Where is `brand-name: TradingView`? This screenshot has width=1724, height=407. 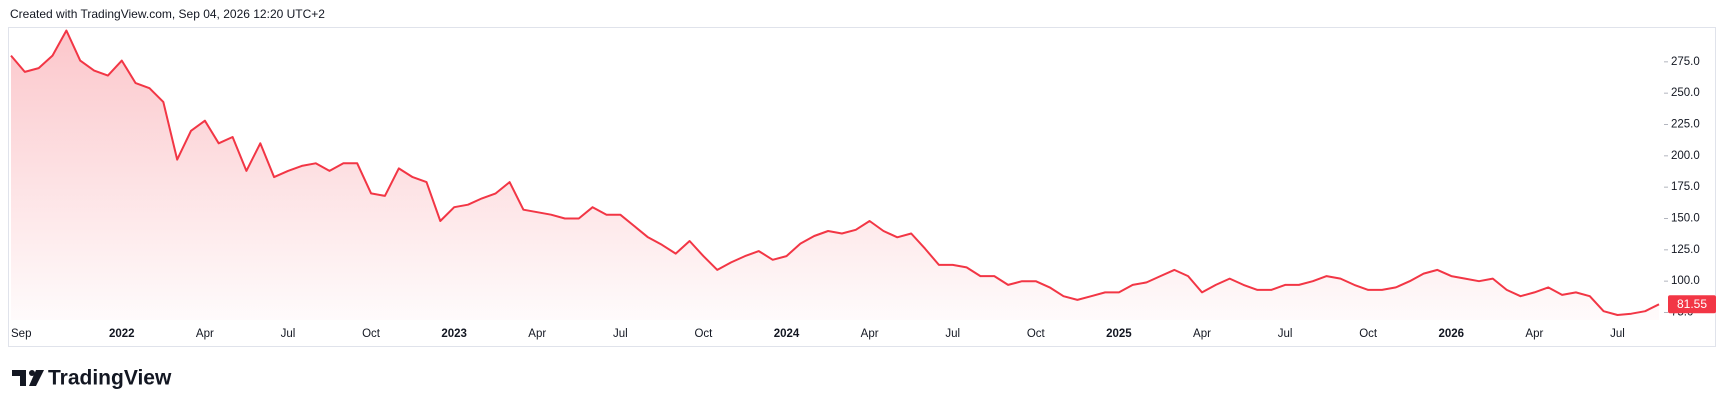
brand-name: TradingView is located at coordinates (110, 378).